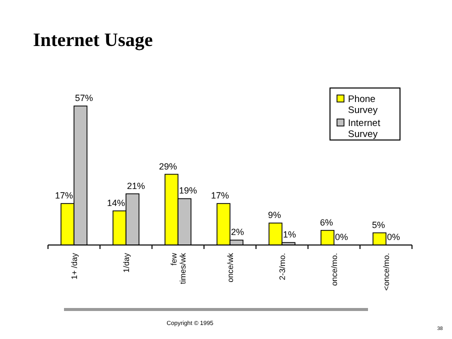  I want to click on data-label: 29%, so click(167, 166).